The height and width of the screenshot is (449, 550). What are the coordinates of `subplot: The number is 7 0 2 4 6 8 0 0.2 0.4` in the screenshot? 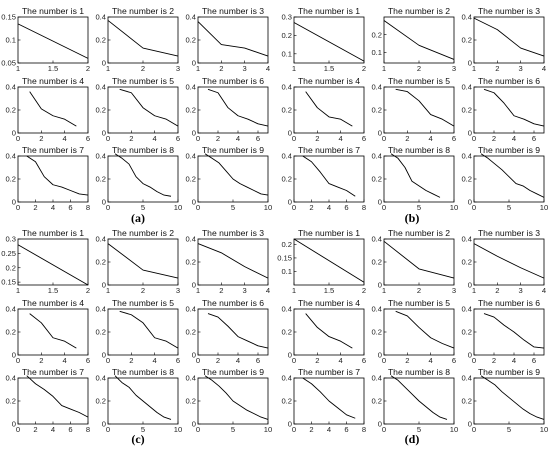 It's located at (323, 400).